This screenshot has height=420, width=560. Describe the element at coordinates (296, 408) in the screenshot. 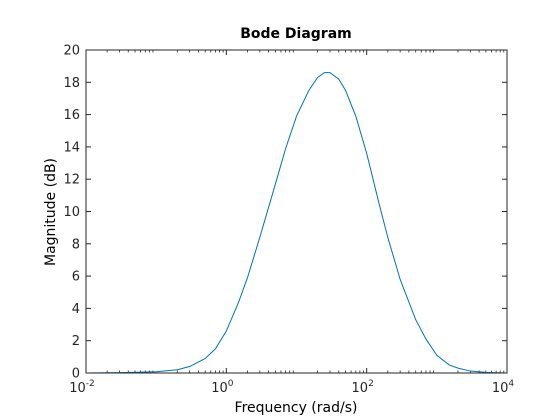

I see `x-axis-title: Frequency (rad/s)` at that location.